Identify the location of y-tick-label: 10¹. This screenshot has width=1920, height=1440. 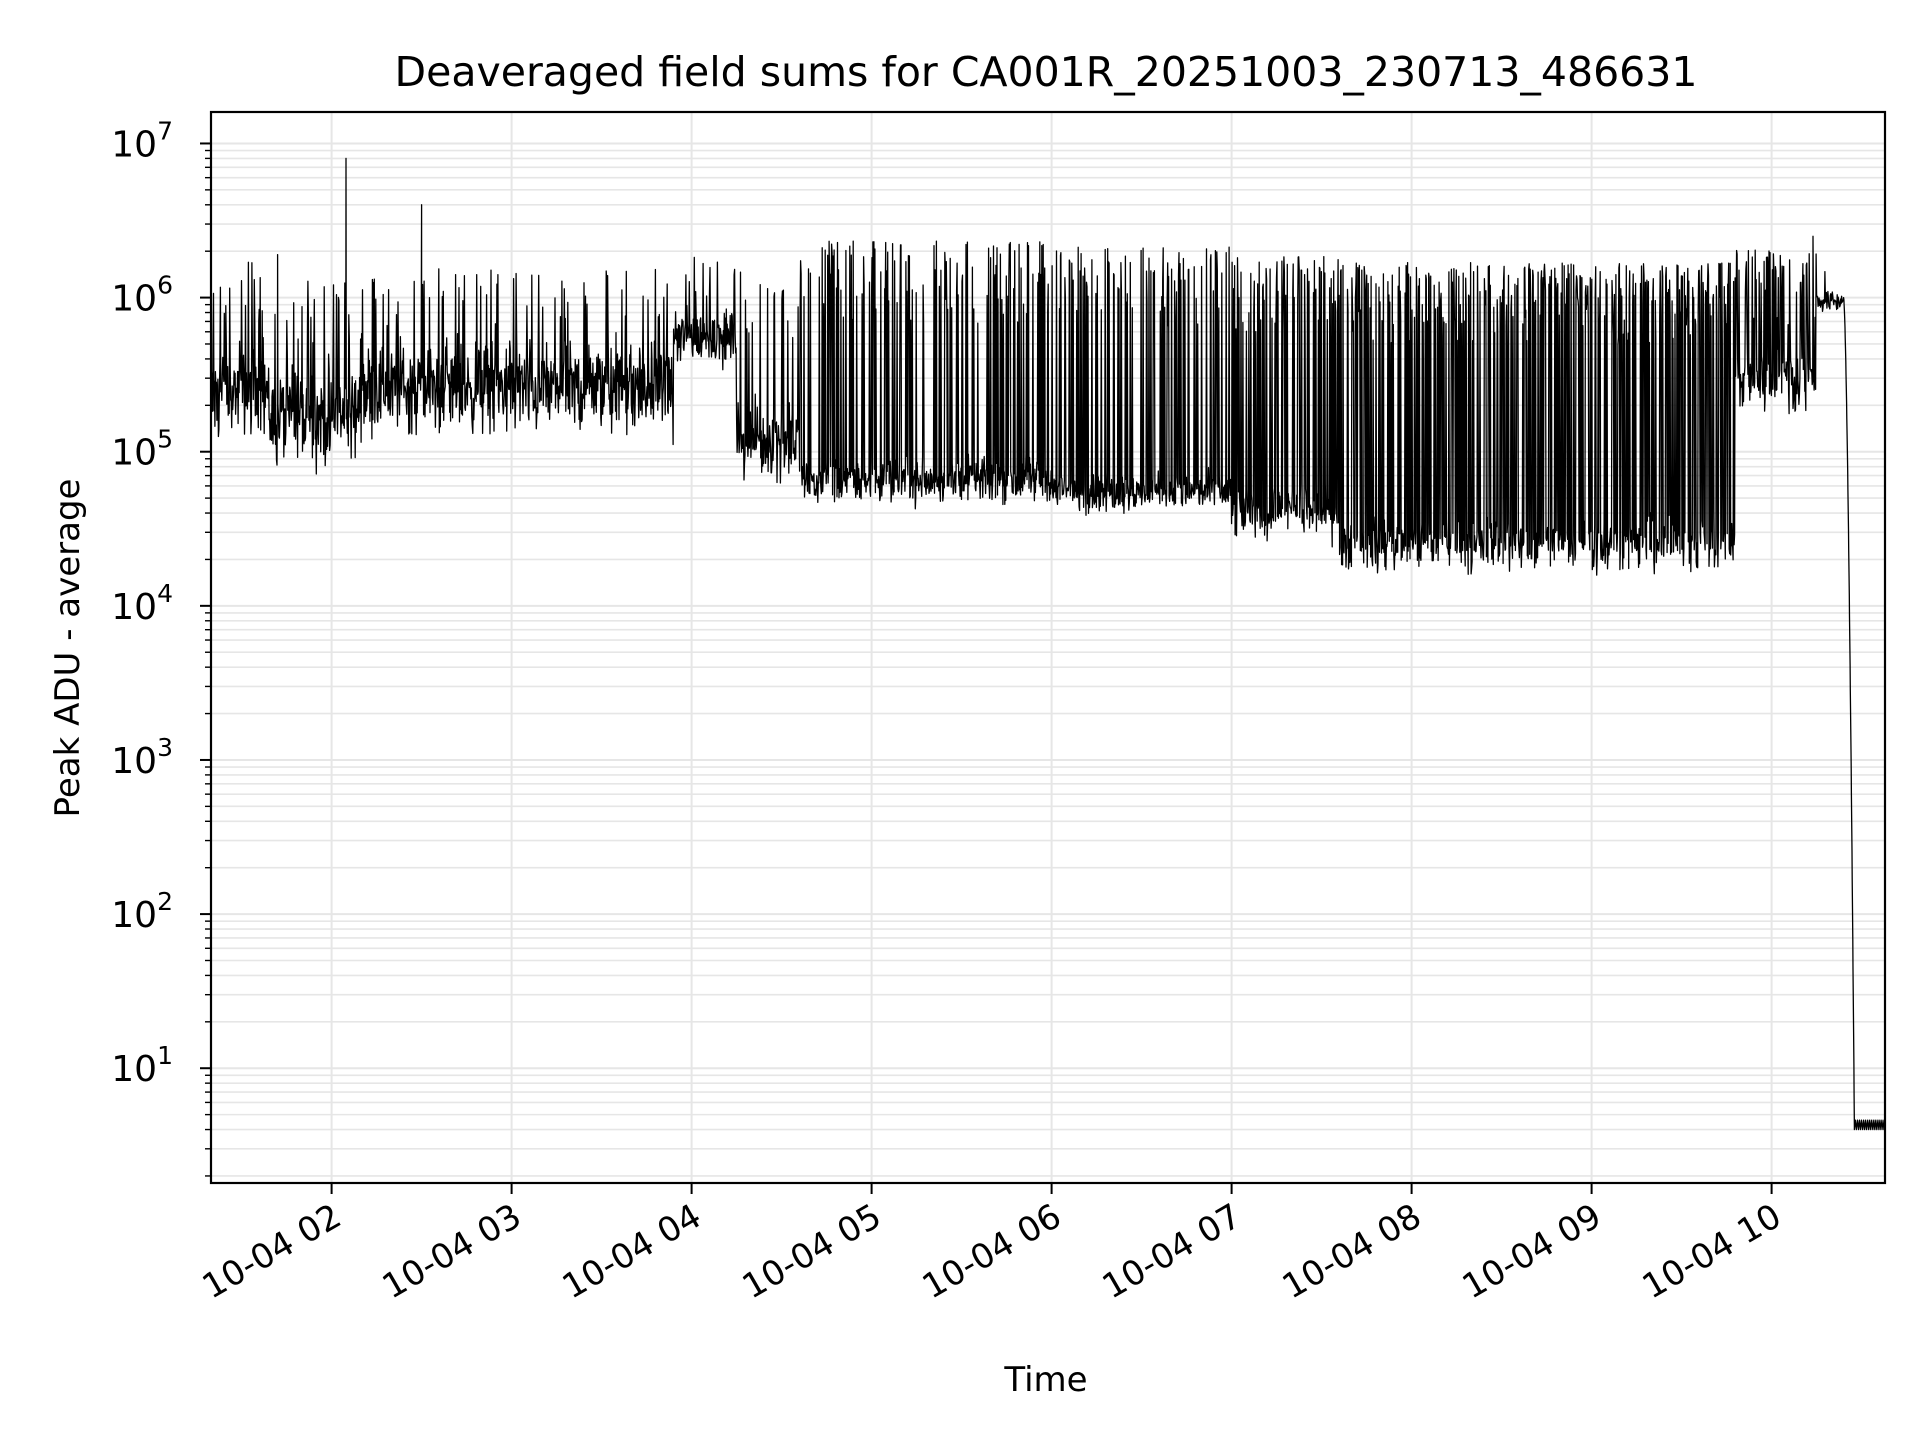
(142, 1065).